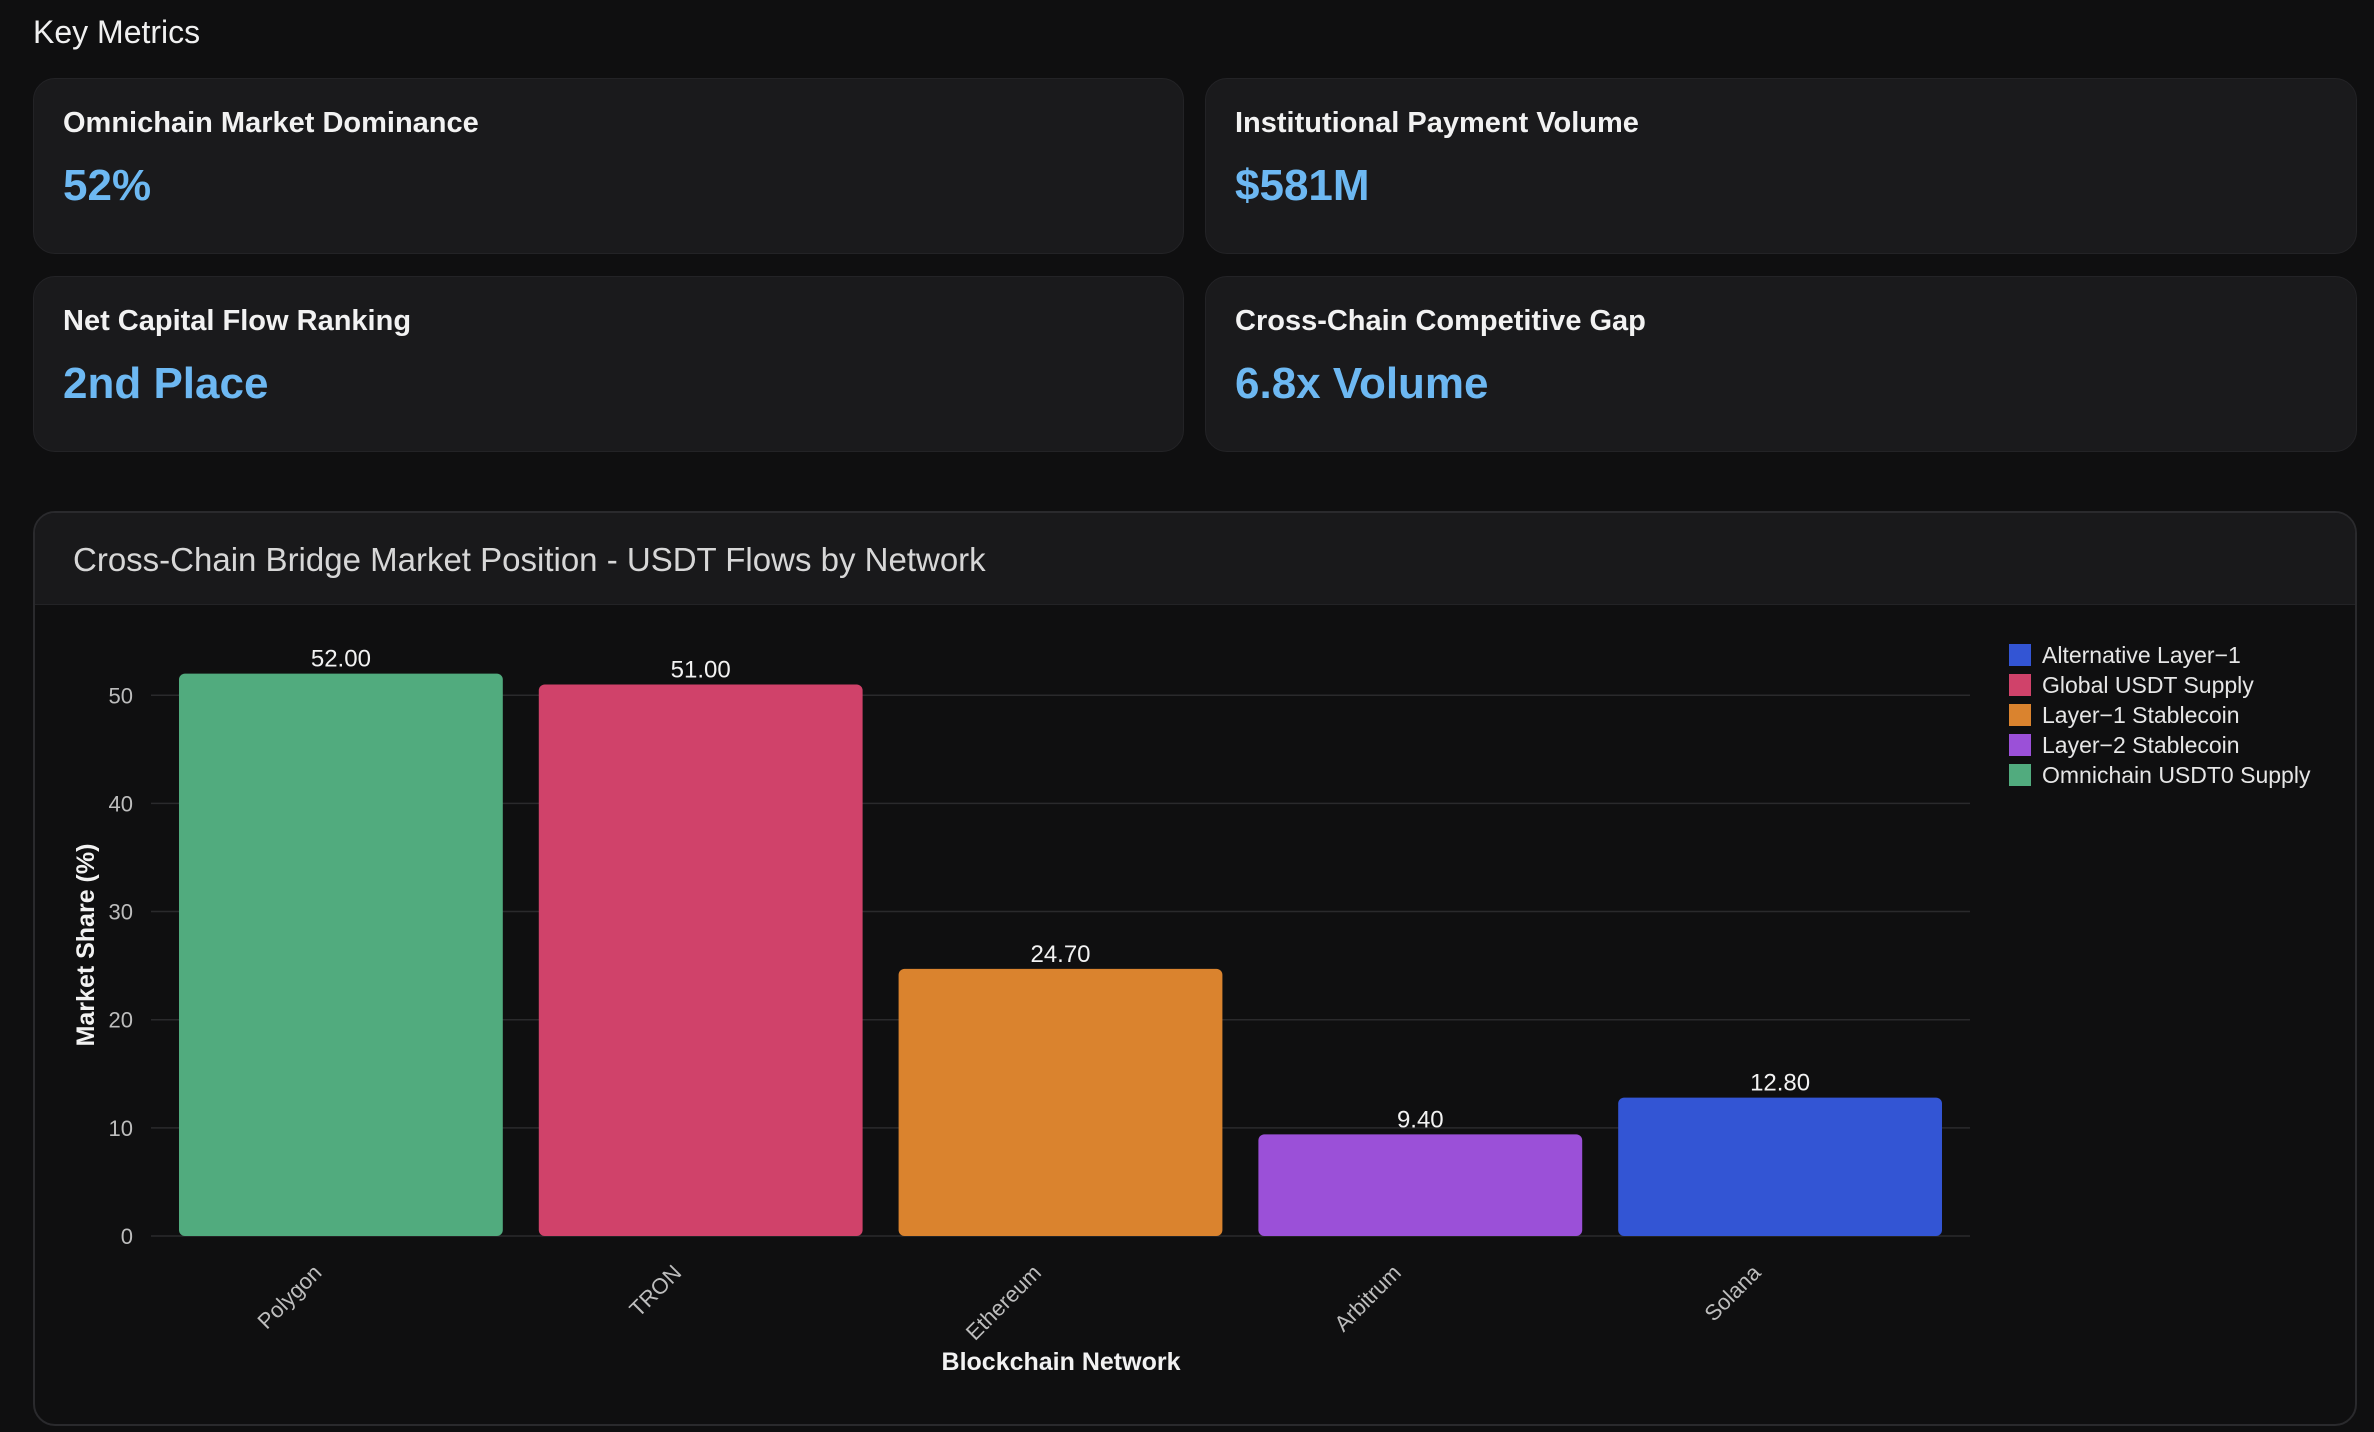 Image resolution: width=2374 pixels, height=1432 pixels. What do you see at coordinates (121, 1128) in the screenshot?
I see `y-tick-label: 10` at bounding box center [121, 1128].